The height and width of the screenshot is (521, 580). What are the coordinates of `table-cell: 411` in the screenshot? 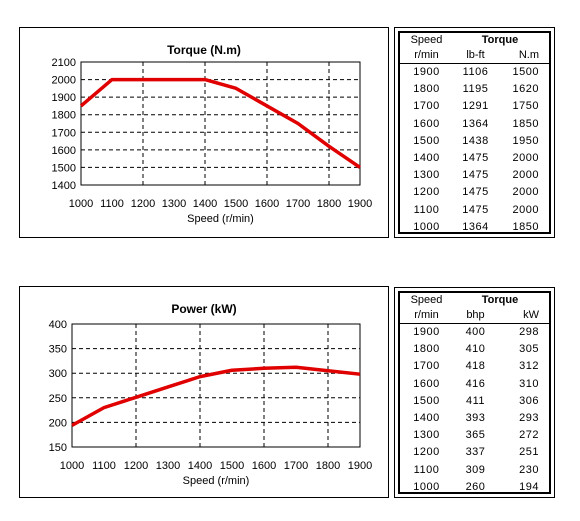 It's located at (475, 400).